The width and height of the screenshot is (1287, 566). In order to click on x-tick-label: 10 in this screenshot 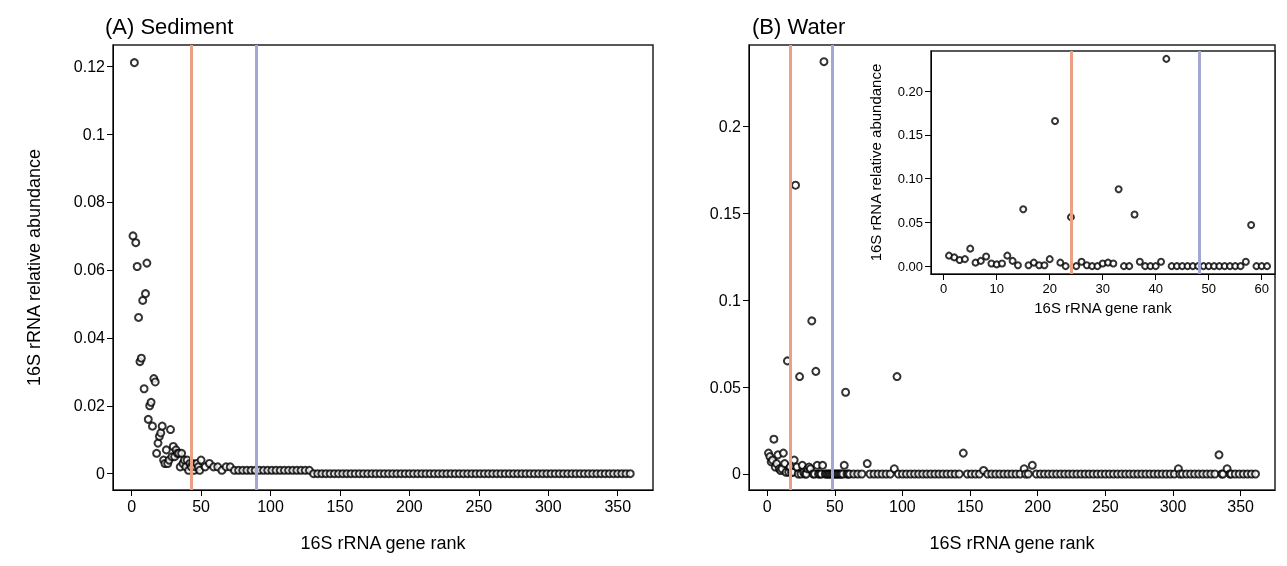, I will do `click(996, 288)`.